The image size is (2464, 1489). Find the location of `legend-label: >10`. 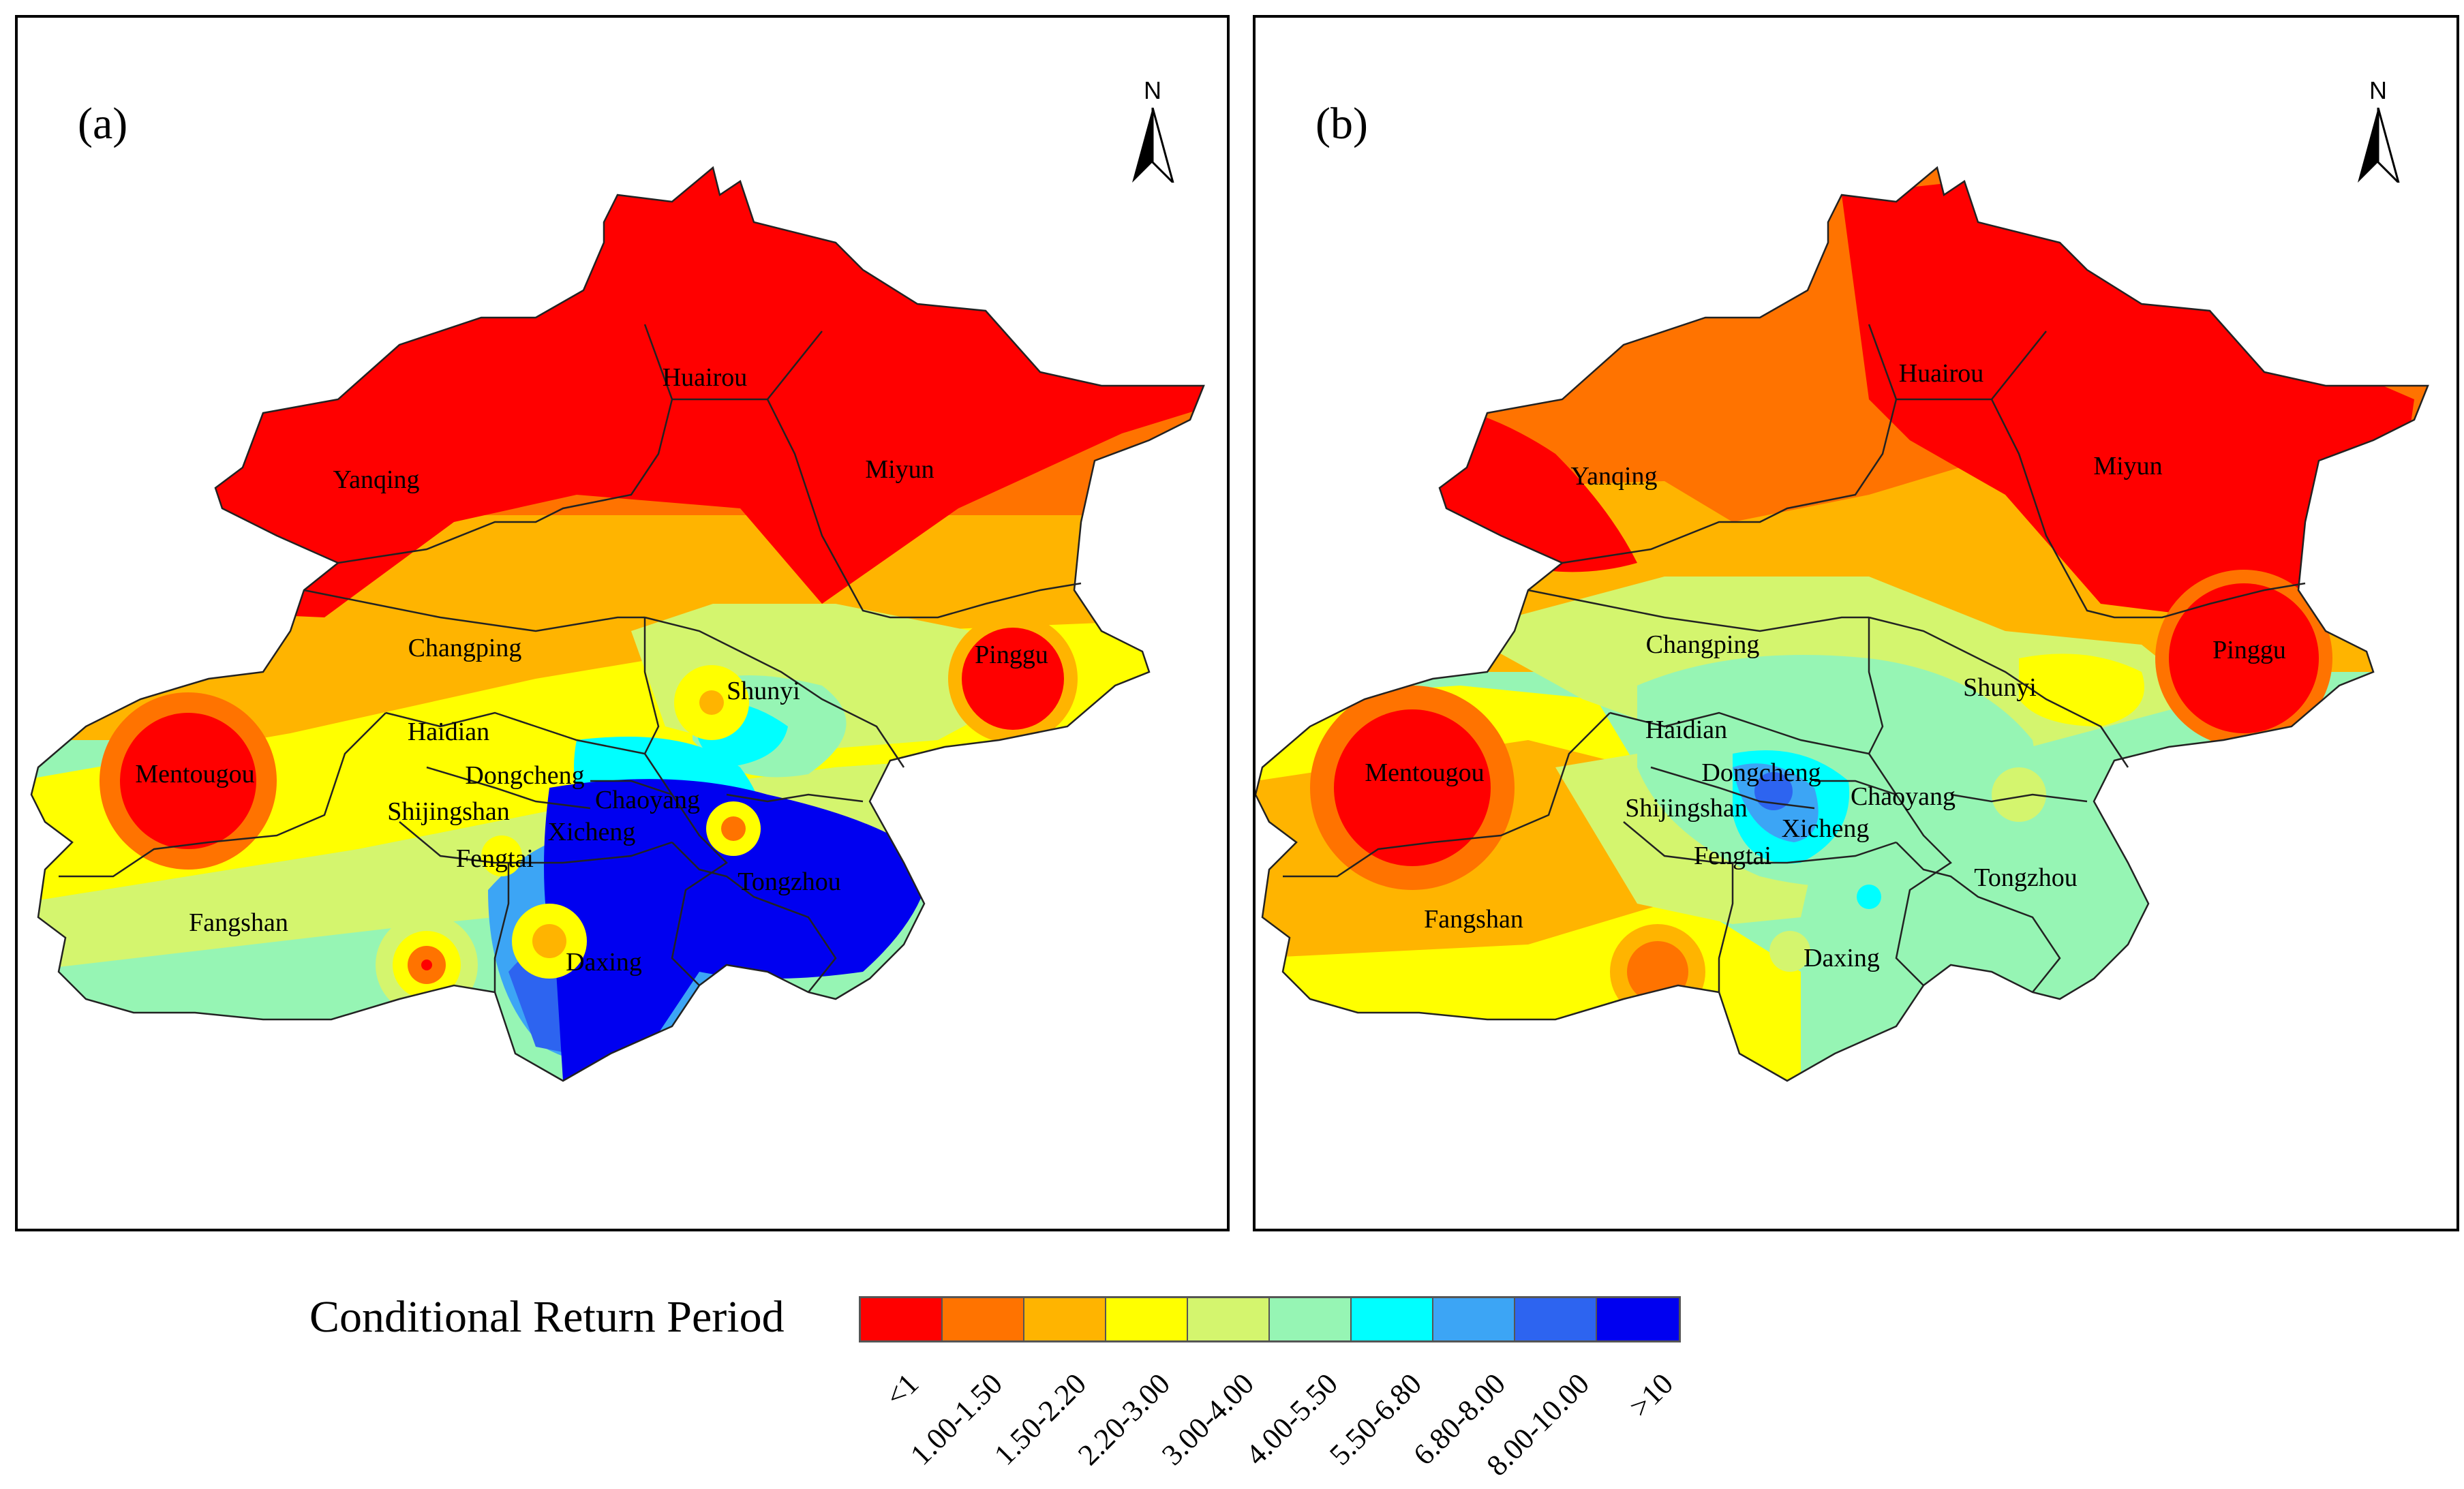

legend-label: >10 is located at coordinates (1651, 1395).